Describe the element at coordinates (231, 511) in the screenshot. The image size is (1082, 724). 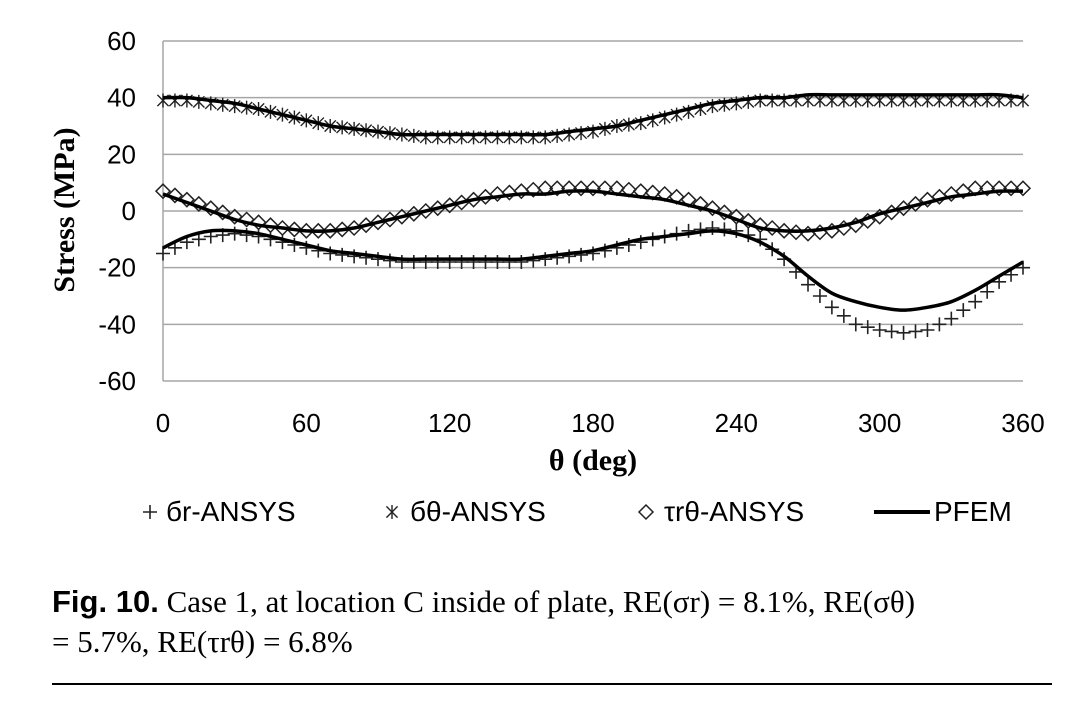
I see `legend-label: бr-ANSYS` at that location.